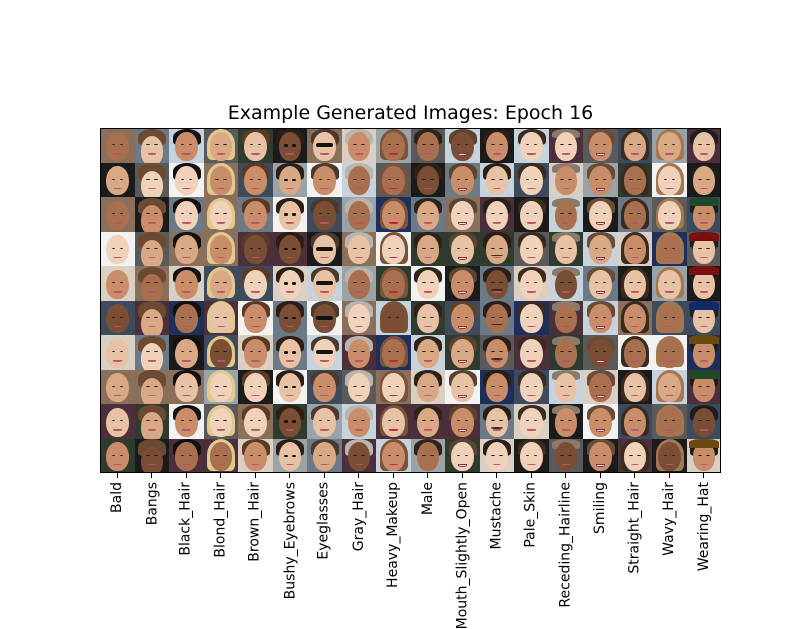 The height and width of the screenshot is (629, 800). Describe the element at coordinates (704, 202) in the screenshot. I see `hat-icon` at that location.